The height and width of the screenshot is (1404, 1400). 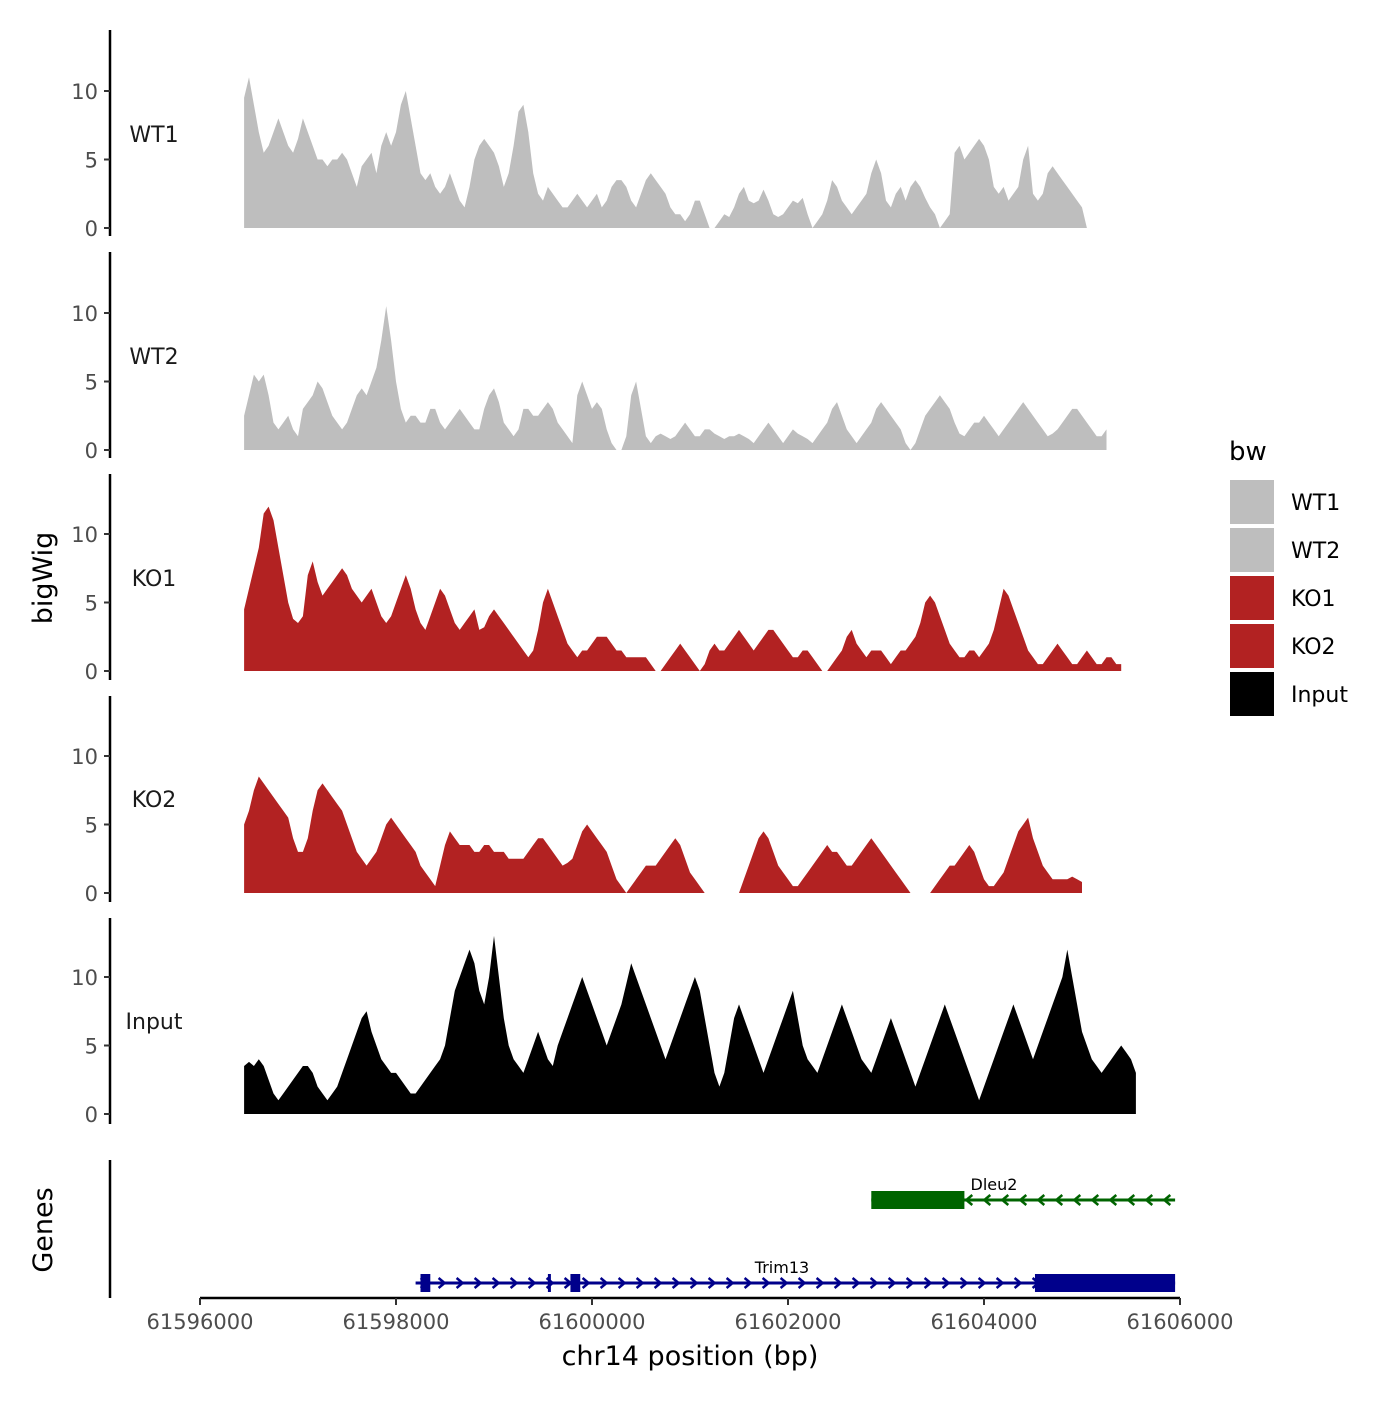 What do you see at coordinates (592, 1322) in the screenshot?
I see `x-tick-label: 61600000` at bounding box center [592, 1322].